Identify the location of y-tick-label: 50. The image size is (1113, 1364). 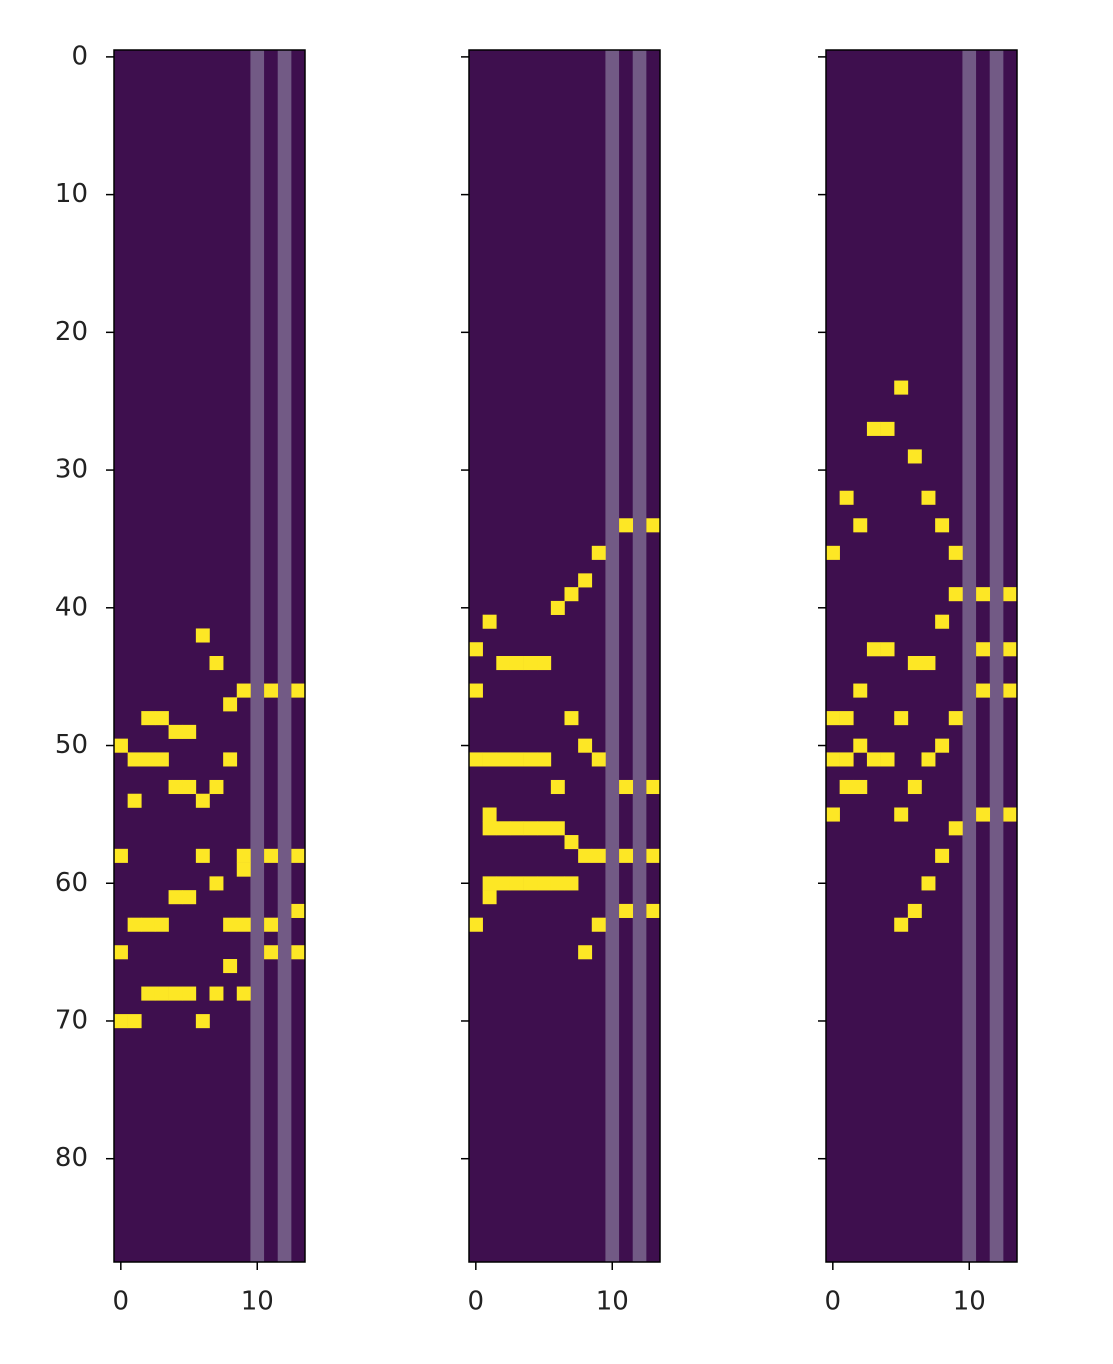
(71, 745).